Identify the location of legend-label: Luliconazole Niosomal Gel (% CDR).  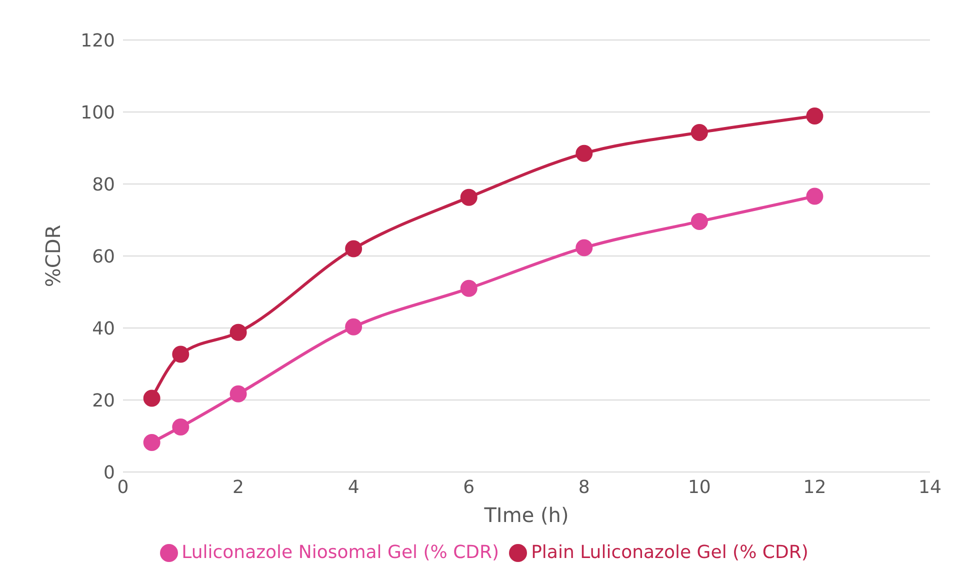
(341, 552).